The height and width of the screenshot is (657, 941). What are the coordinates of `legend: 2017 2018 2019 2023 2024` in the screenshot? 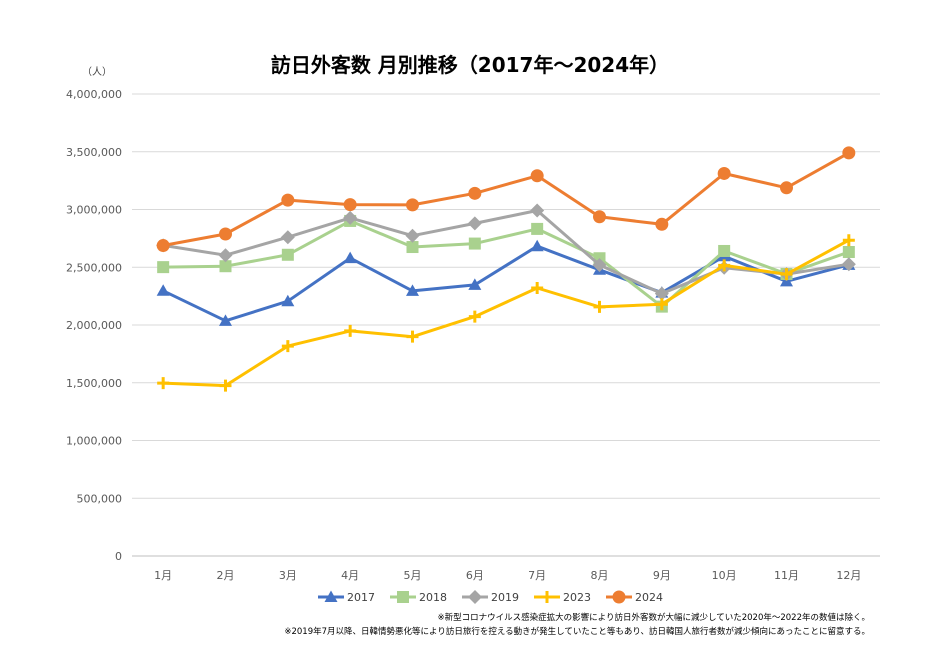 It's located at (490, 597).